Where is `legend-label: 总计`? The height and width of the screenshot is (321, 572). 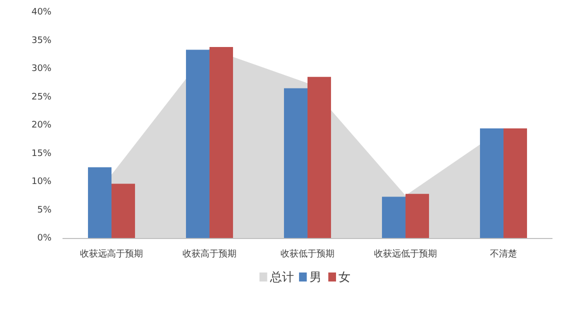 legend-label: 总计 is located at coordinates (281, 277).